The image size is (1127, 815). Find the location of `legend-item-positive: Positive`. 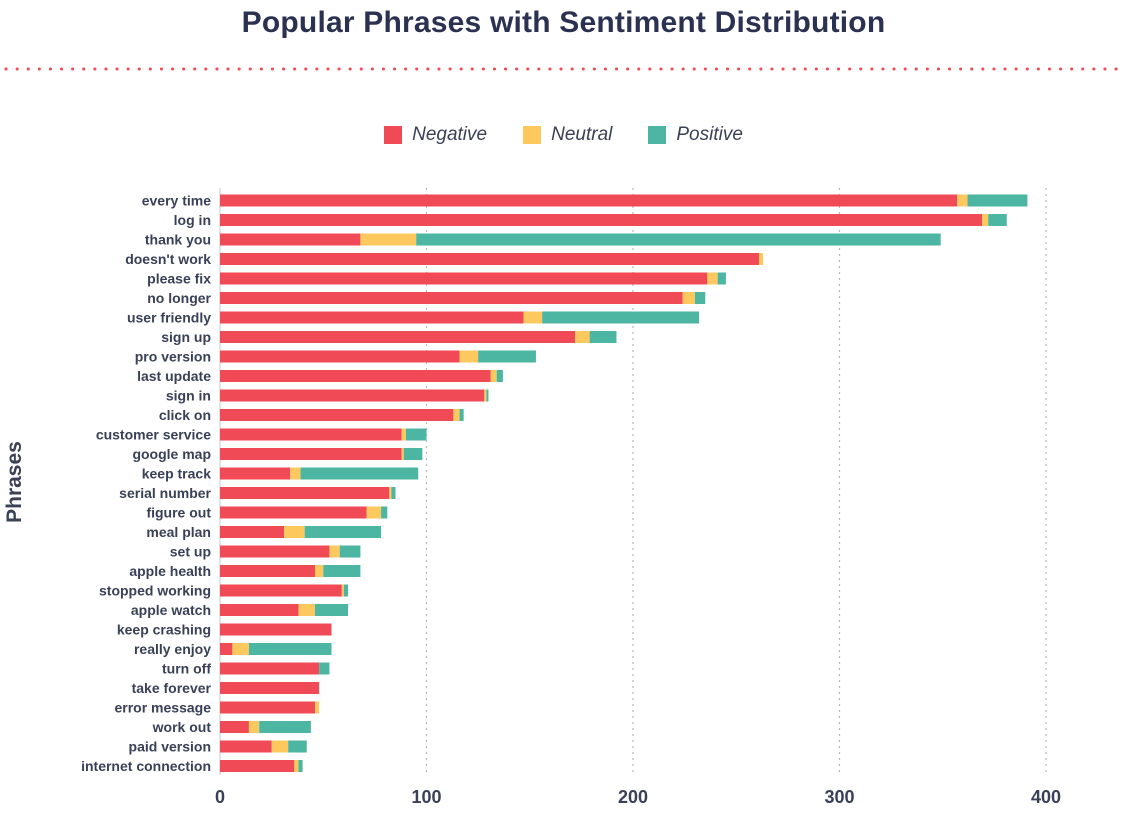

legend-item-positive: Positive is located at coordinates (695, 135).